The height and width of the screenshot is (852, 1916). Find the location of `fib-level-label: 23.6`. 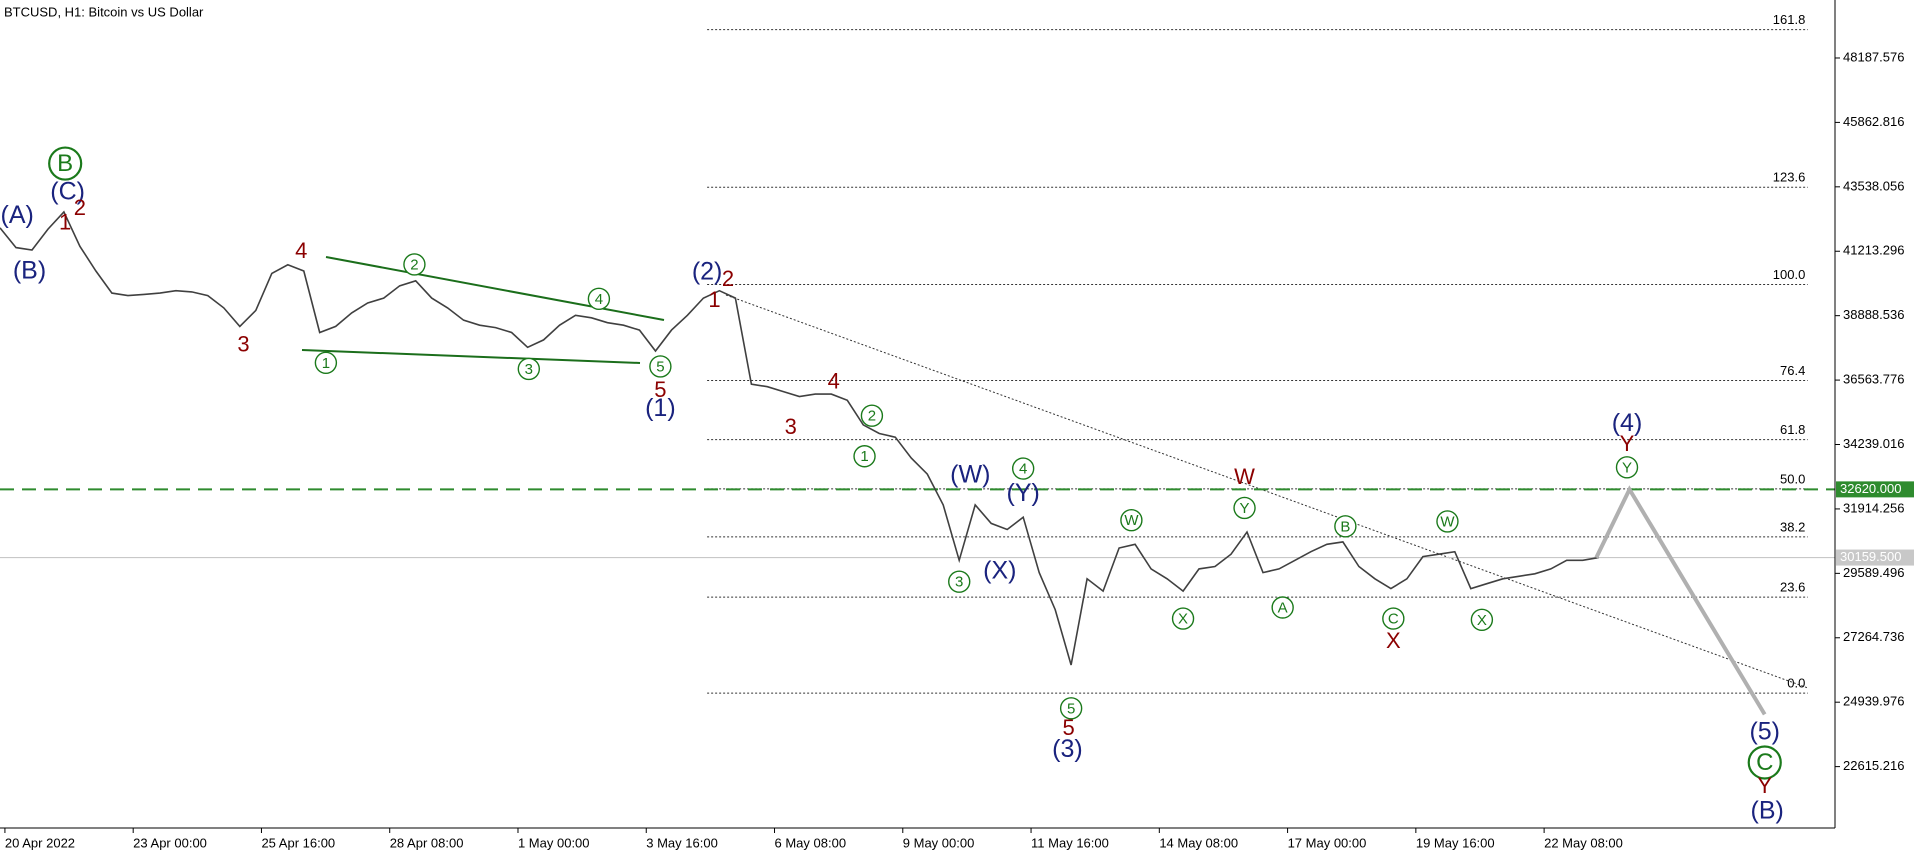

fib-level-label: 23.6 is located at coordinates (1792, 587).